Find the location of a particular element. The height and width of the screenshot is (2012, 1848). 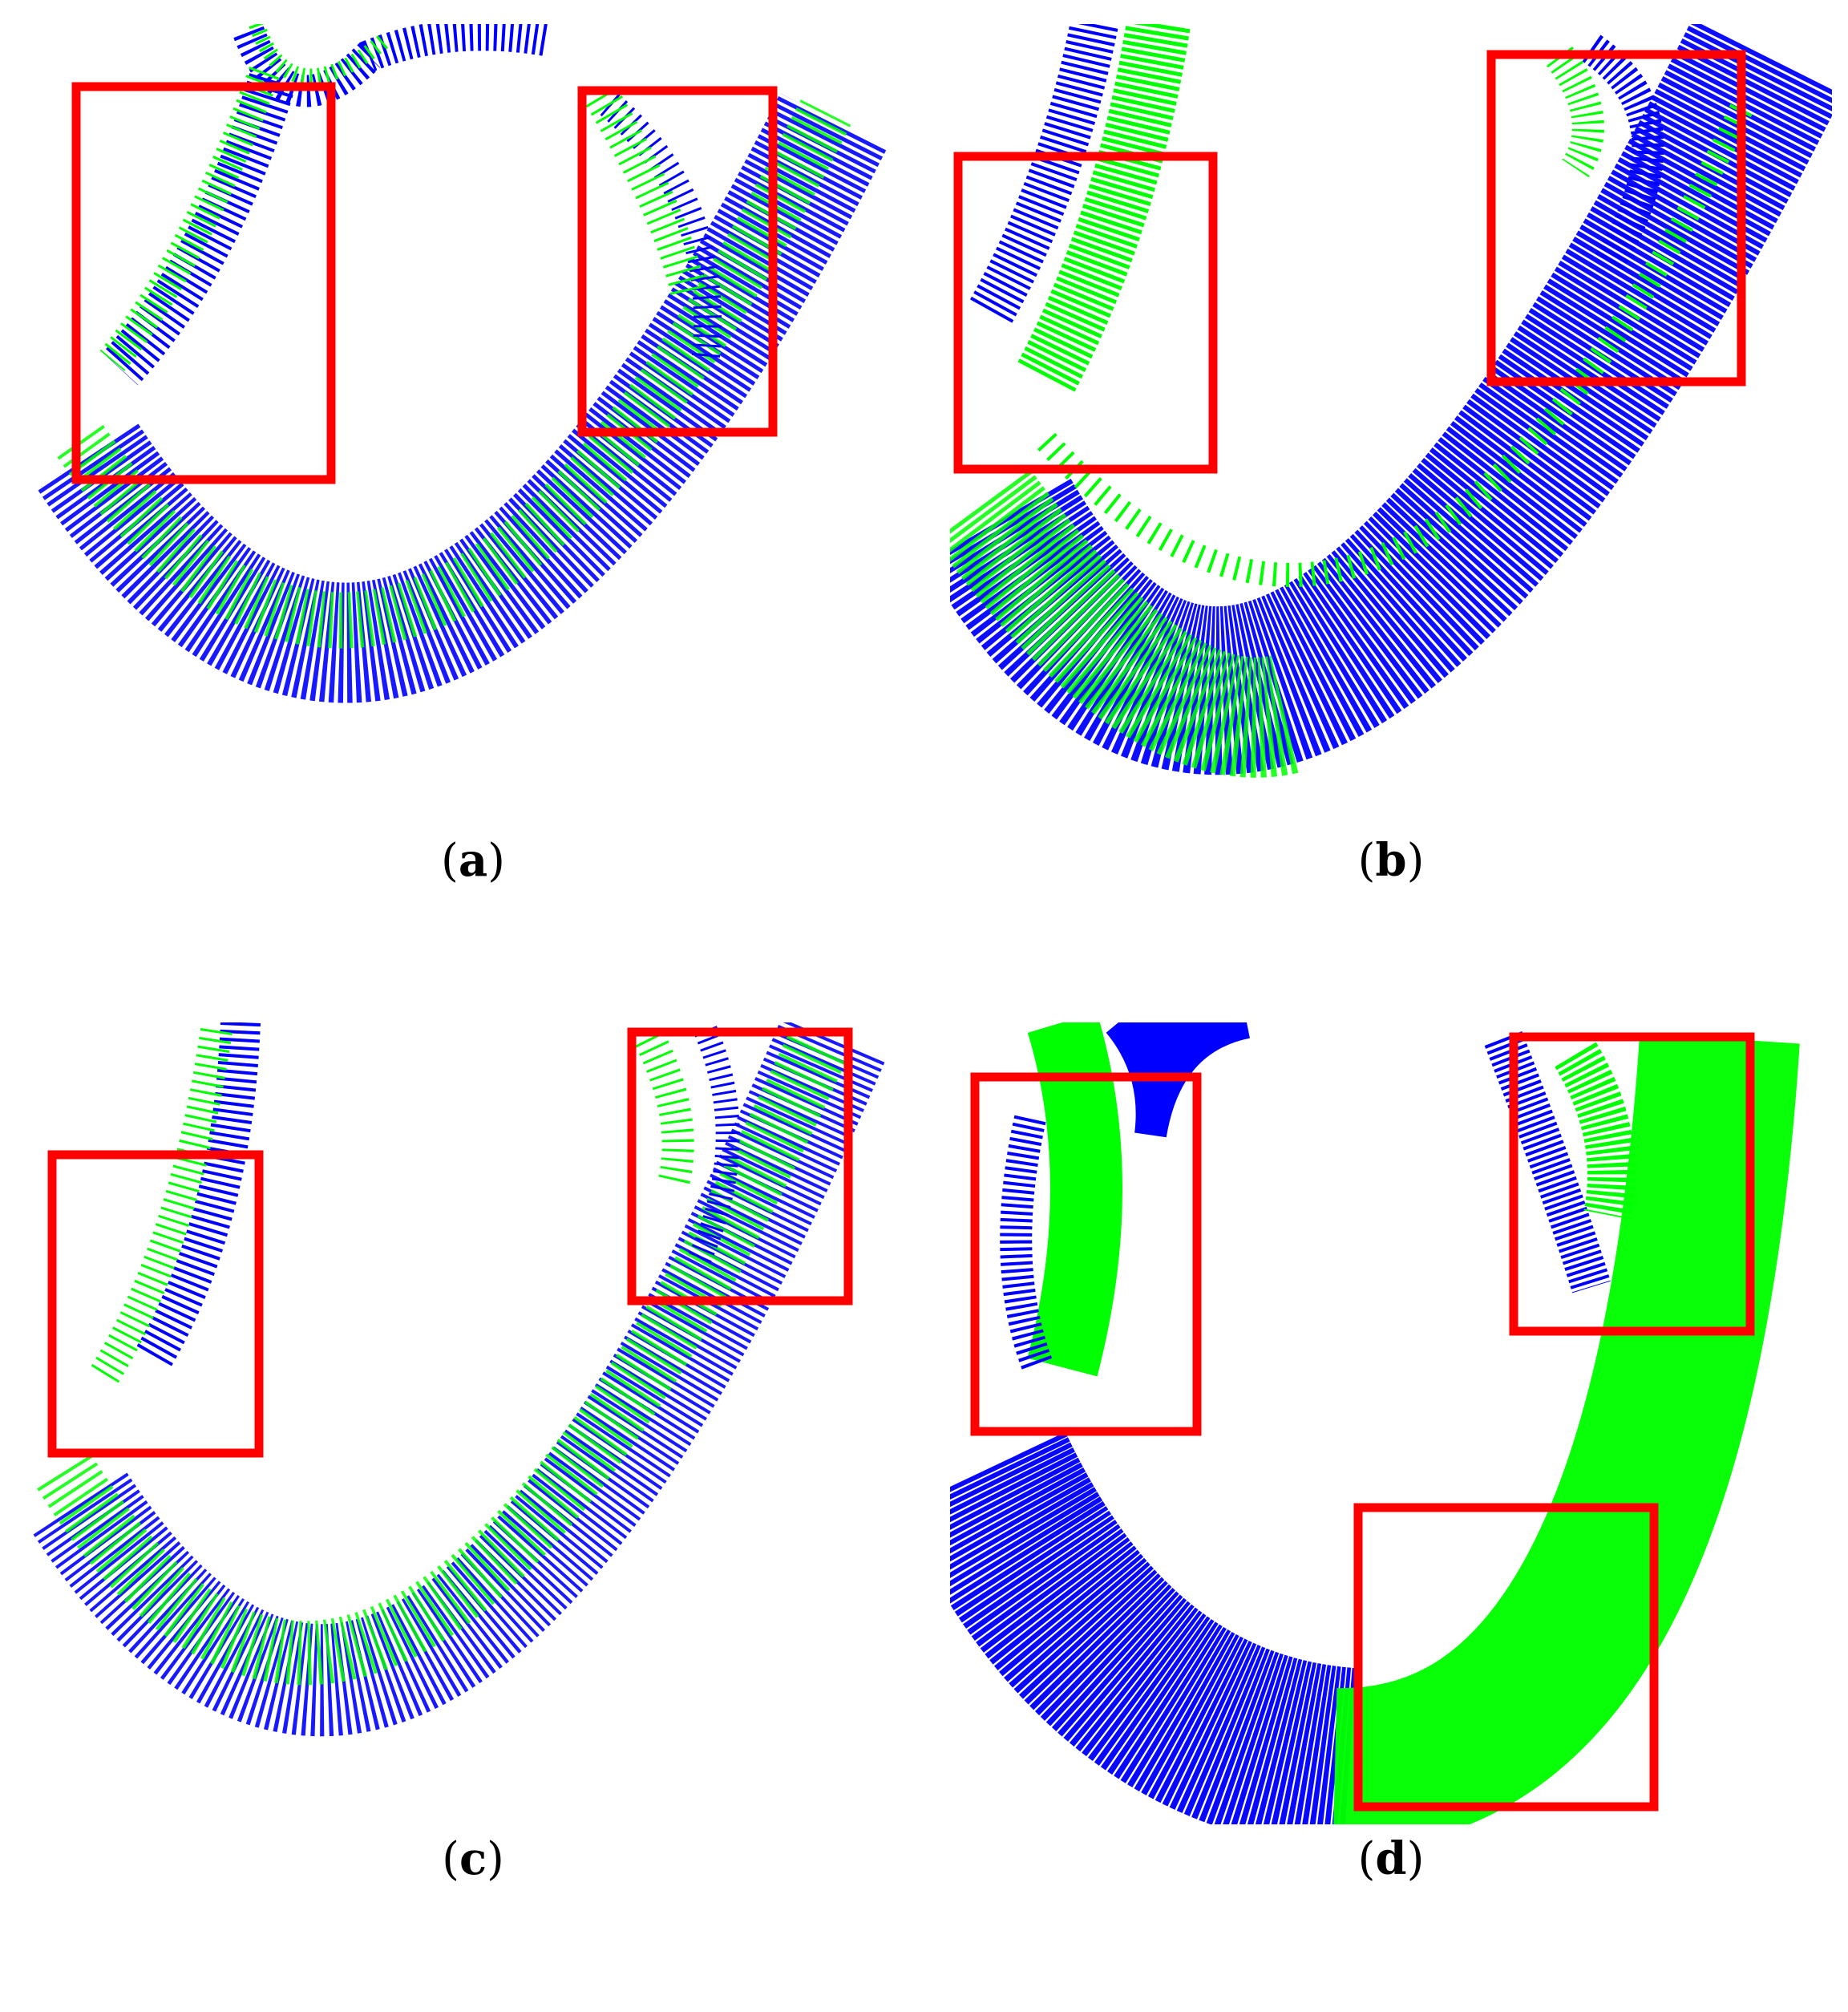

blue-left-strand is located at coordinates (1026, 1244).